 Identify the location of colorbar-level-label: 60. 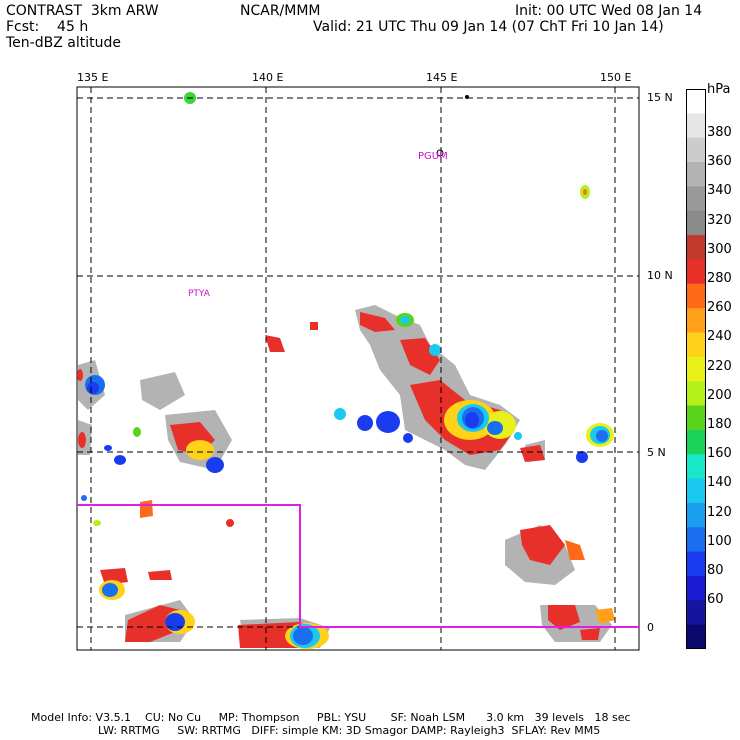
(715, 600).